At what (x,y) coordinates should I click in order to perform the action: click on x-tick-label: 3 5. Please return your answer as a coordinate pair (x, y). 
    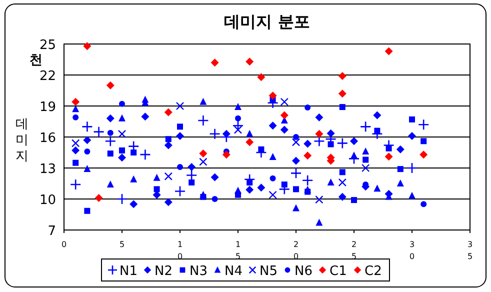
    Looking at the image, I should click on (470, 250).